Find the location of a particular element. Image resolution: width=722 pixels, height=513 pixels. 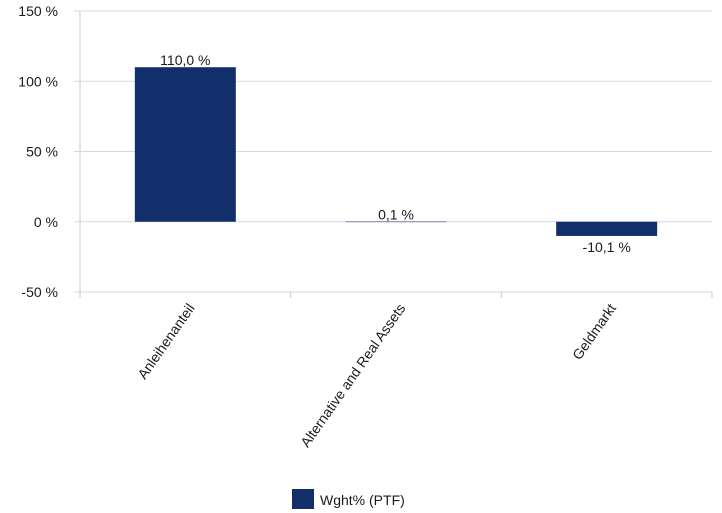

legend-label: Wght% (PTF) is located at coordinates (362, 500).